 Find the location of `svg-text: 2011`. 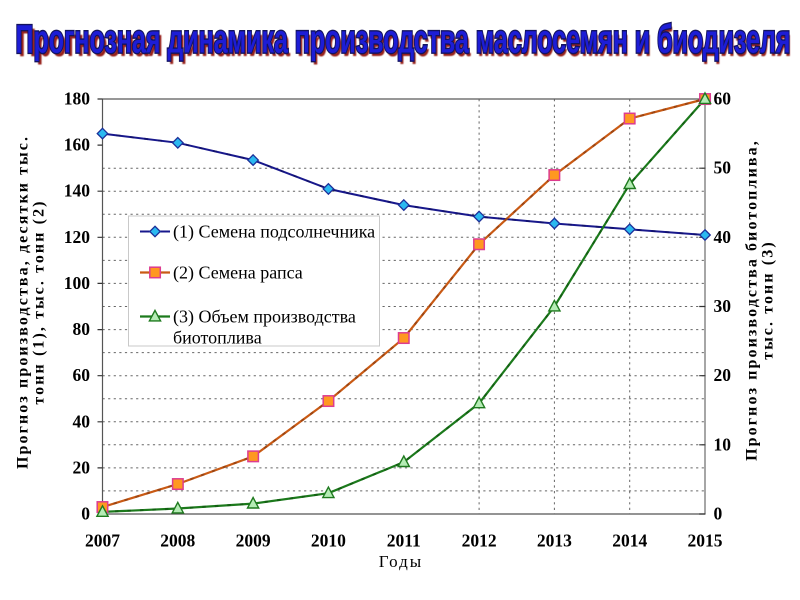

svg-text: 2011 is located at coordinates (404, 541).